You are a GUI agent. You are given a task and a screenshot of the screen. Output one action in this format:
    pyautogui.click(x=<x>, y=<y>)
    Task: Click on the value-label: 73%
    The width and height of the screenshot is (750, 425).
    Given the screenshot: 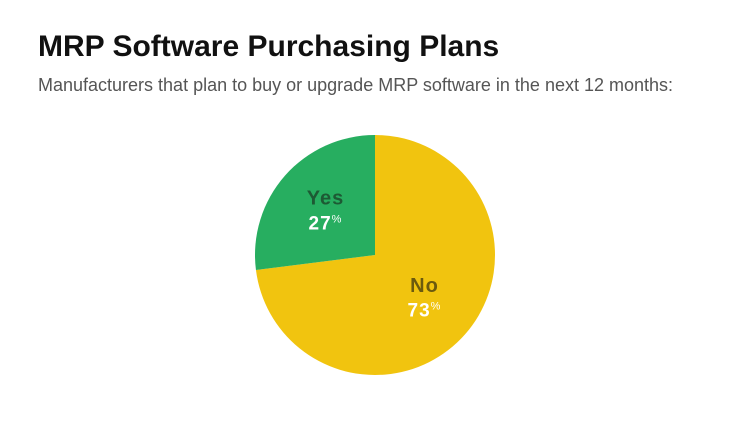 What is the action you would take?
    pyautogui.click(x=425, y=311)
    